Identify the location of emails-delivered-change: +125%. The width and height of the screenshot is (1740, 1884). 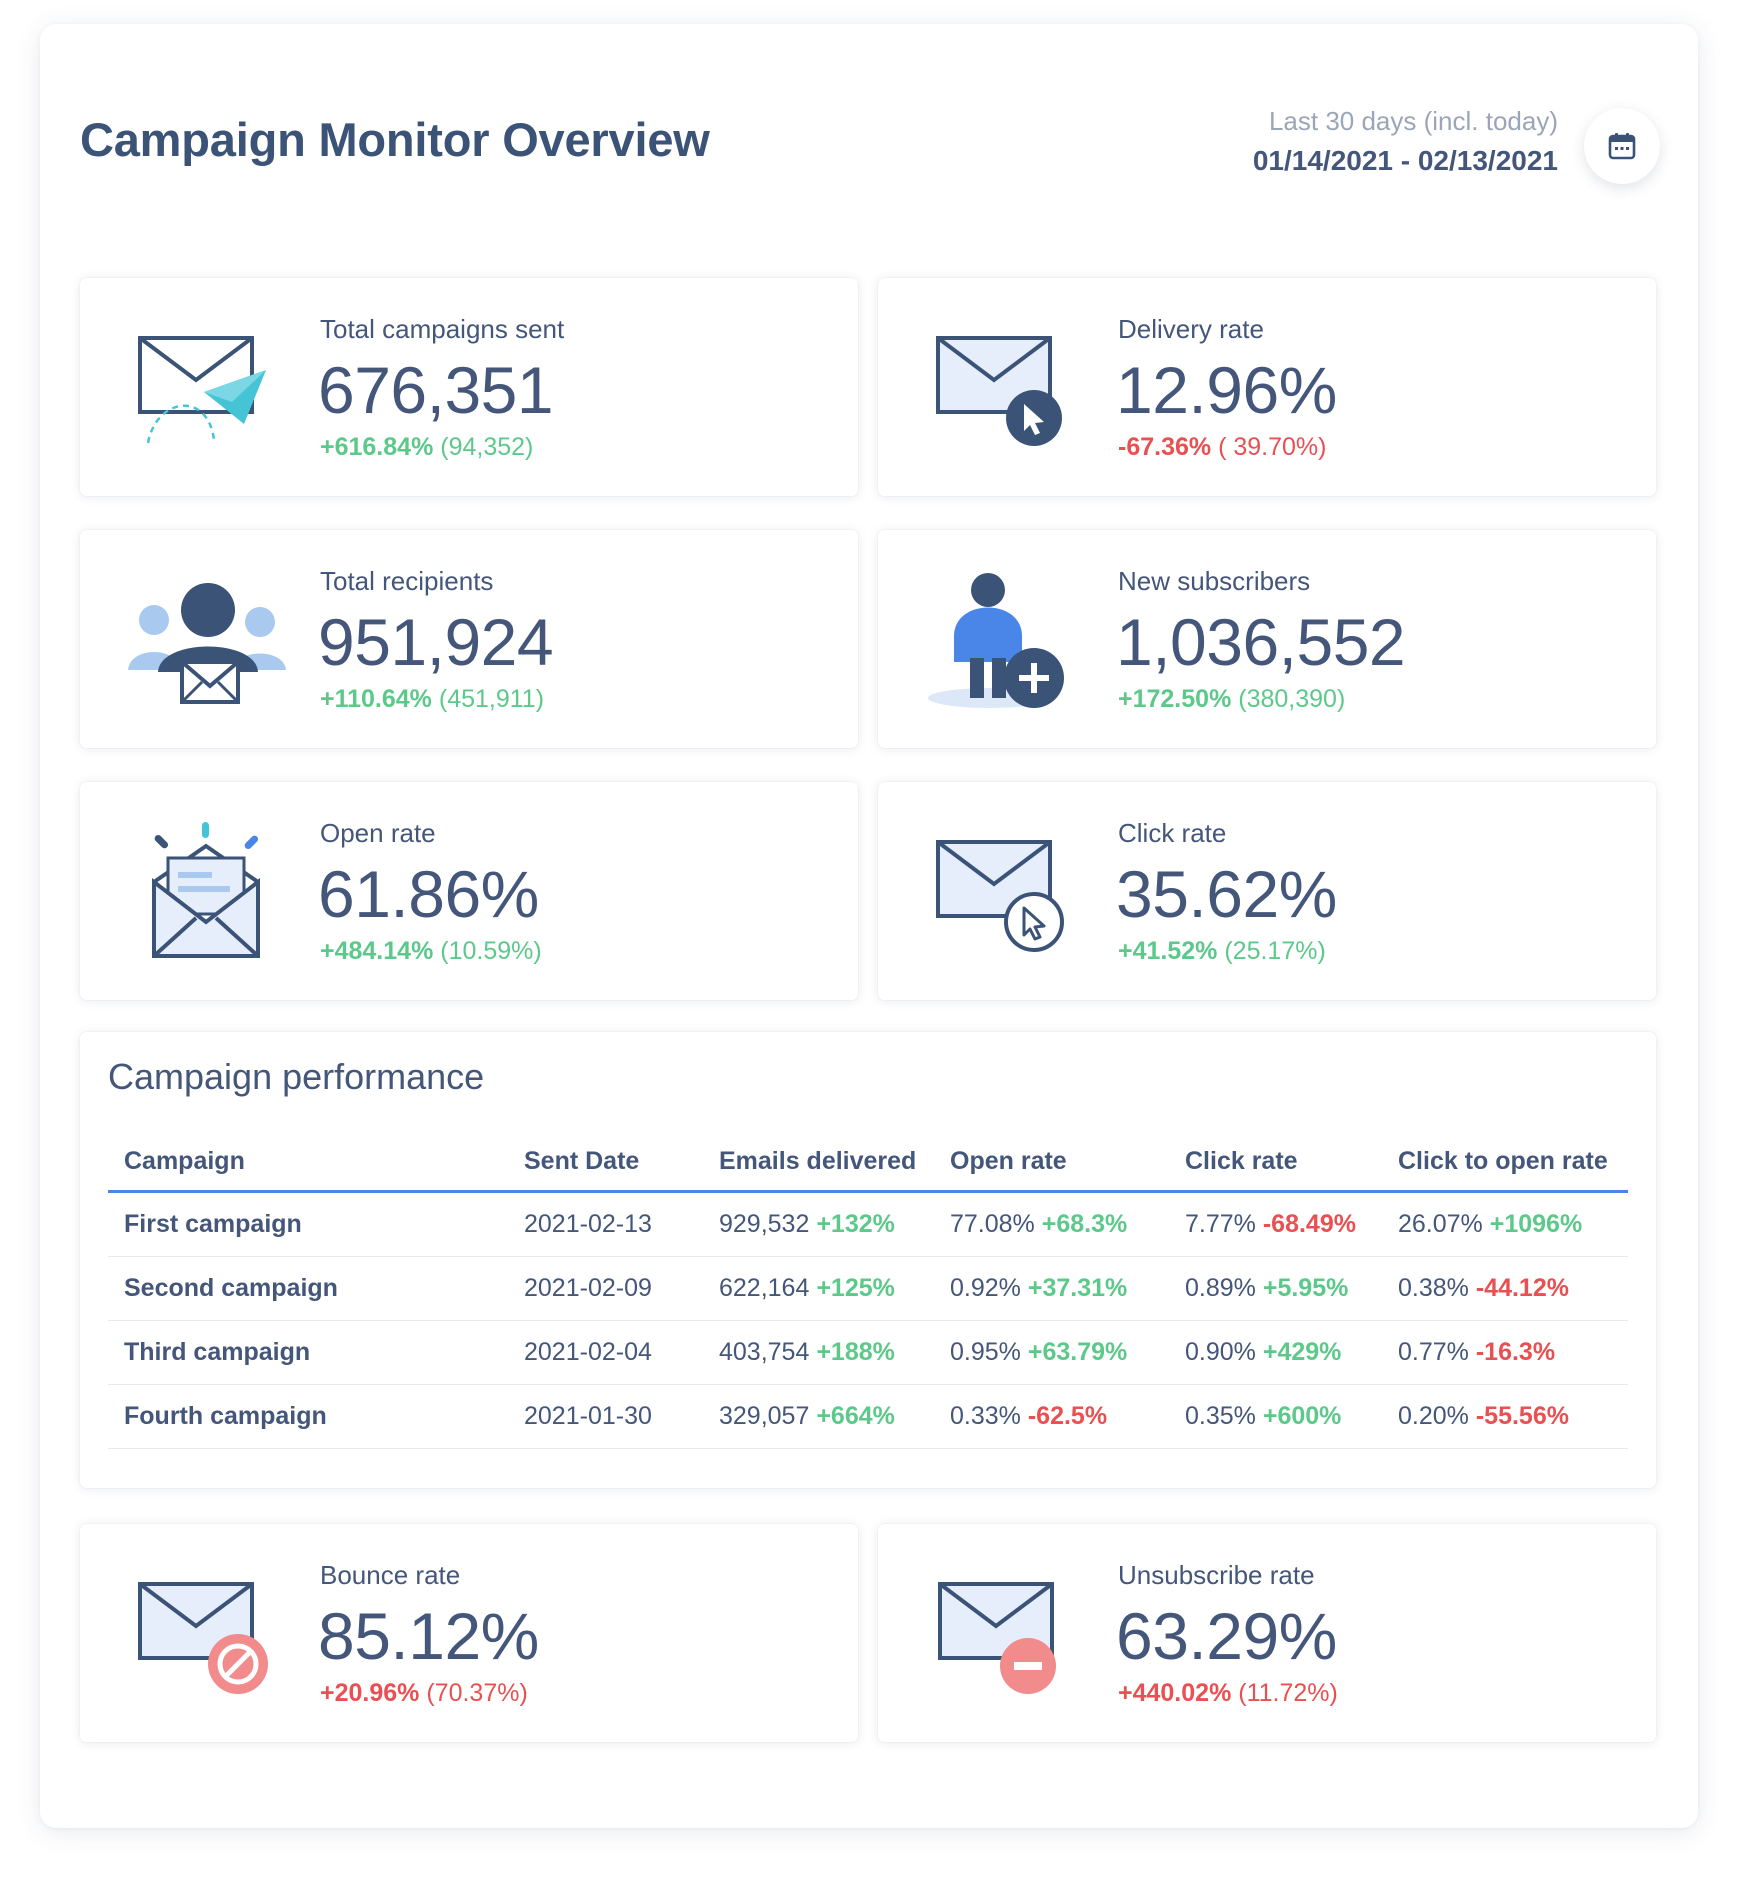
(855, 1288).